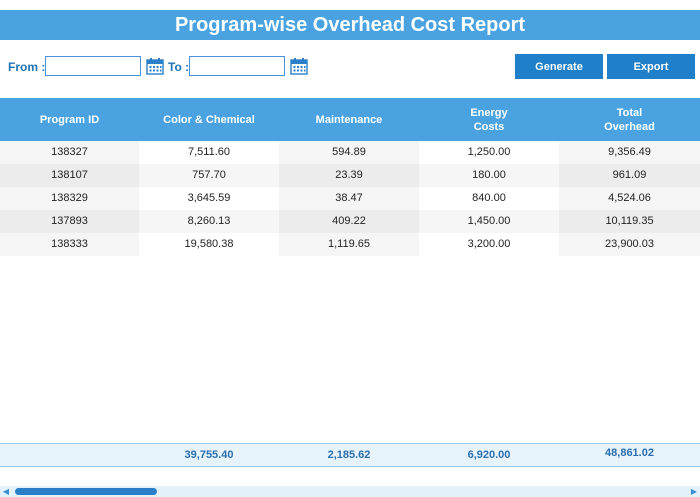 This screenshot has height=497, width=700. Describe the element at coordinates (179, 67) in the screenshot. I see `to-label: To :` at that location.